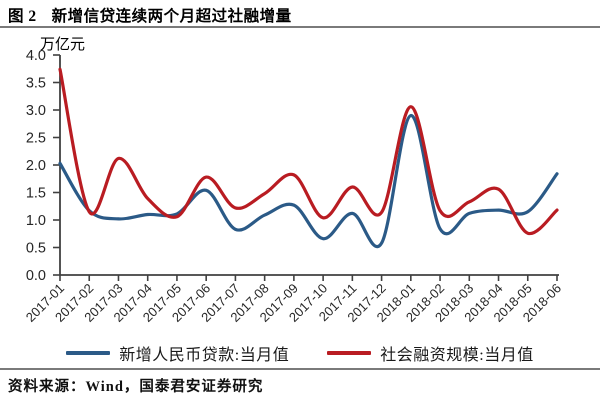  Describe the element at coordinates (171, 16) in the screenshot. I see `figure-title: 新增信贷连续两个月超过社融增量` at that location.